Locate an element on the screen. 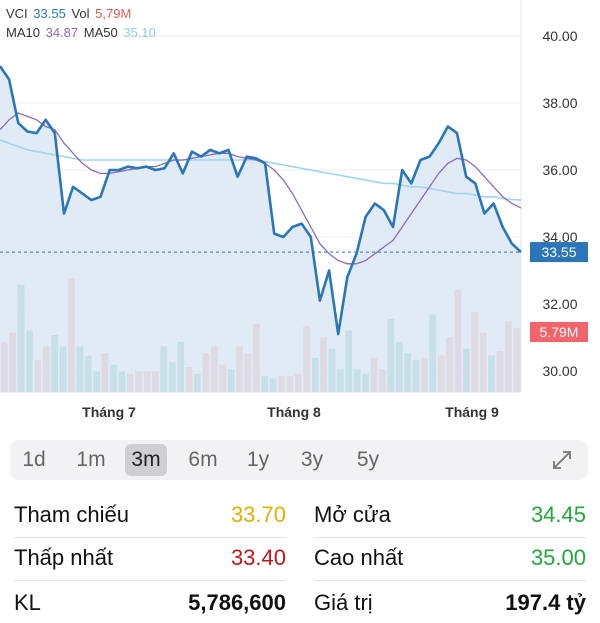  range-button-5y: 5y is located at coordinates (368, 459).